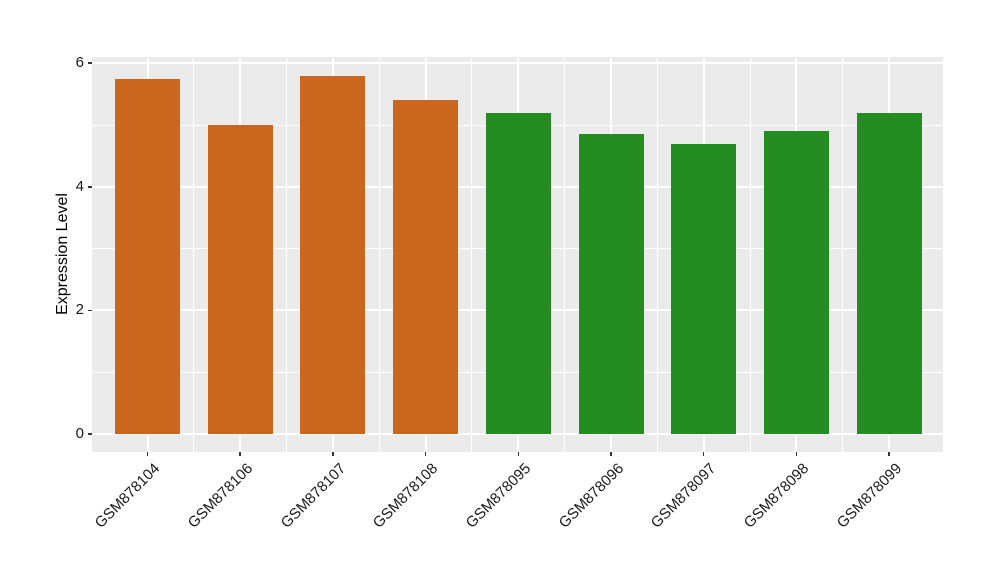 The height and width of the screenshot is (580, 1000). I want to click on x-tick-label-GSM878106: GSM878106, so click(220, 496).